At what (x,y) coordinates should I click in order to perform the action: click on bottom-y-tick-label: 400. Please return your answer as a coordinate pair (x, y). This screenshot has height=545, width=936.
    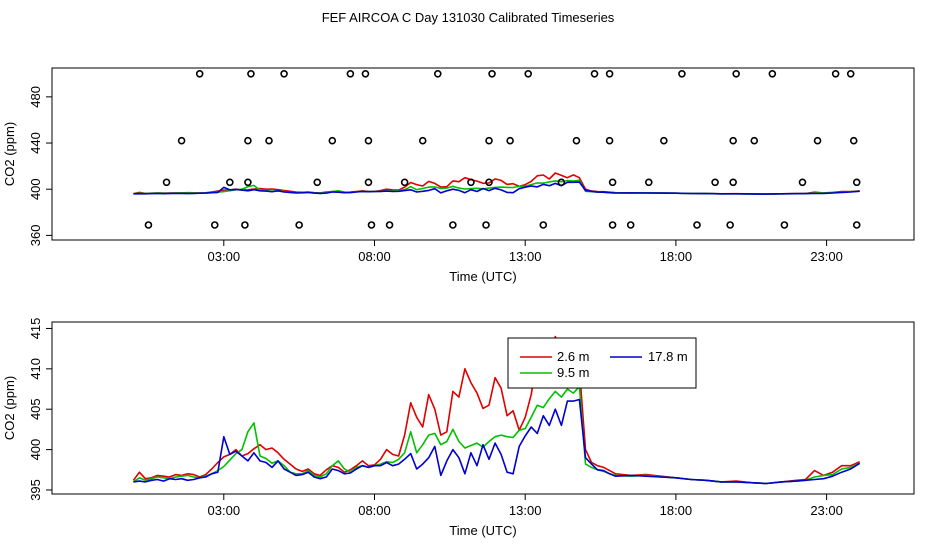
    Looking at the image, I should click on (35, 450).